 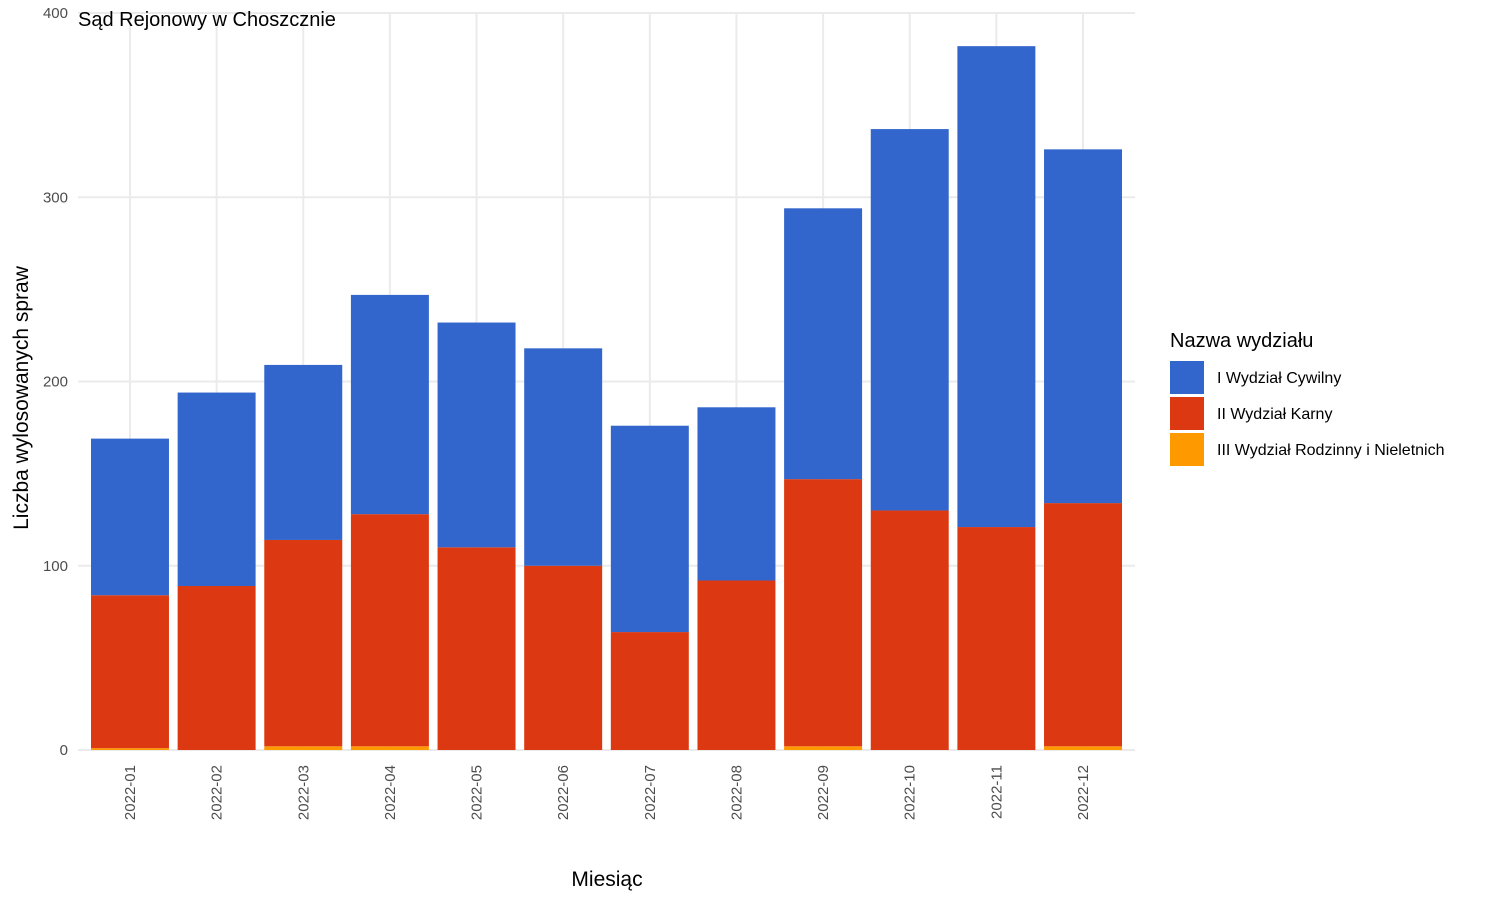 I want to click on y-tick-label: 200, so click(x=55, y=382).